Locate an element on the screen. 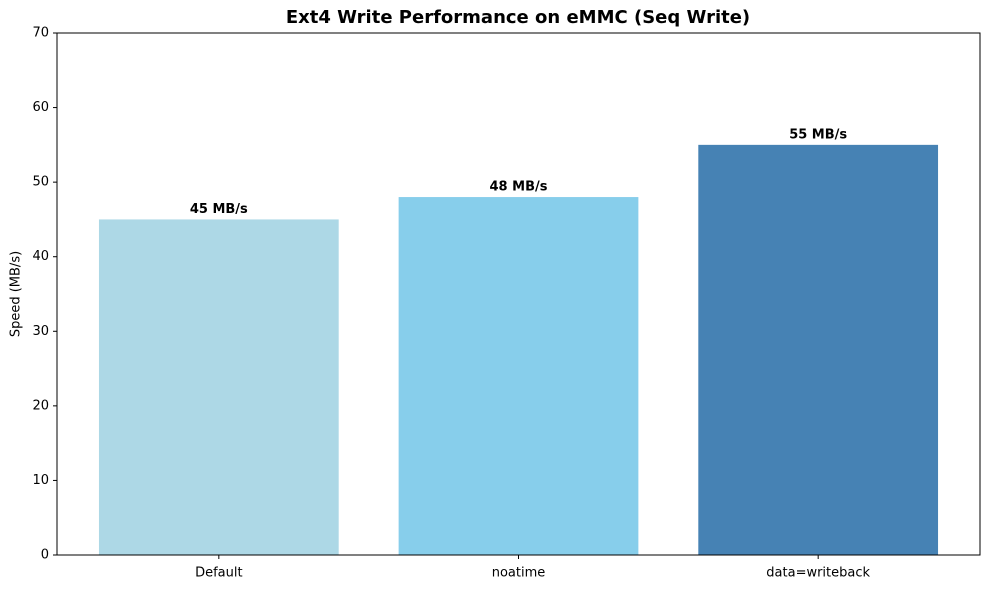 The width and height of the screenshot is (989, 589). value-label: 55 MB/s is located at coordinates (818, 134).